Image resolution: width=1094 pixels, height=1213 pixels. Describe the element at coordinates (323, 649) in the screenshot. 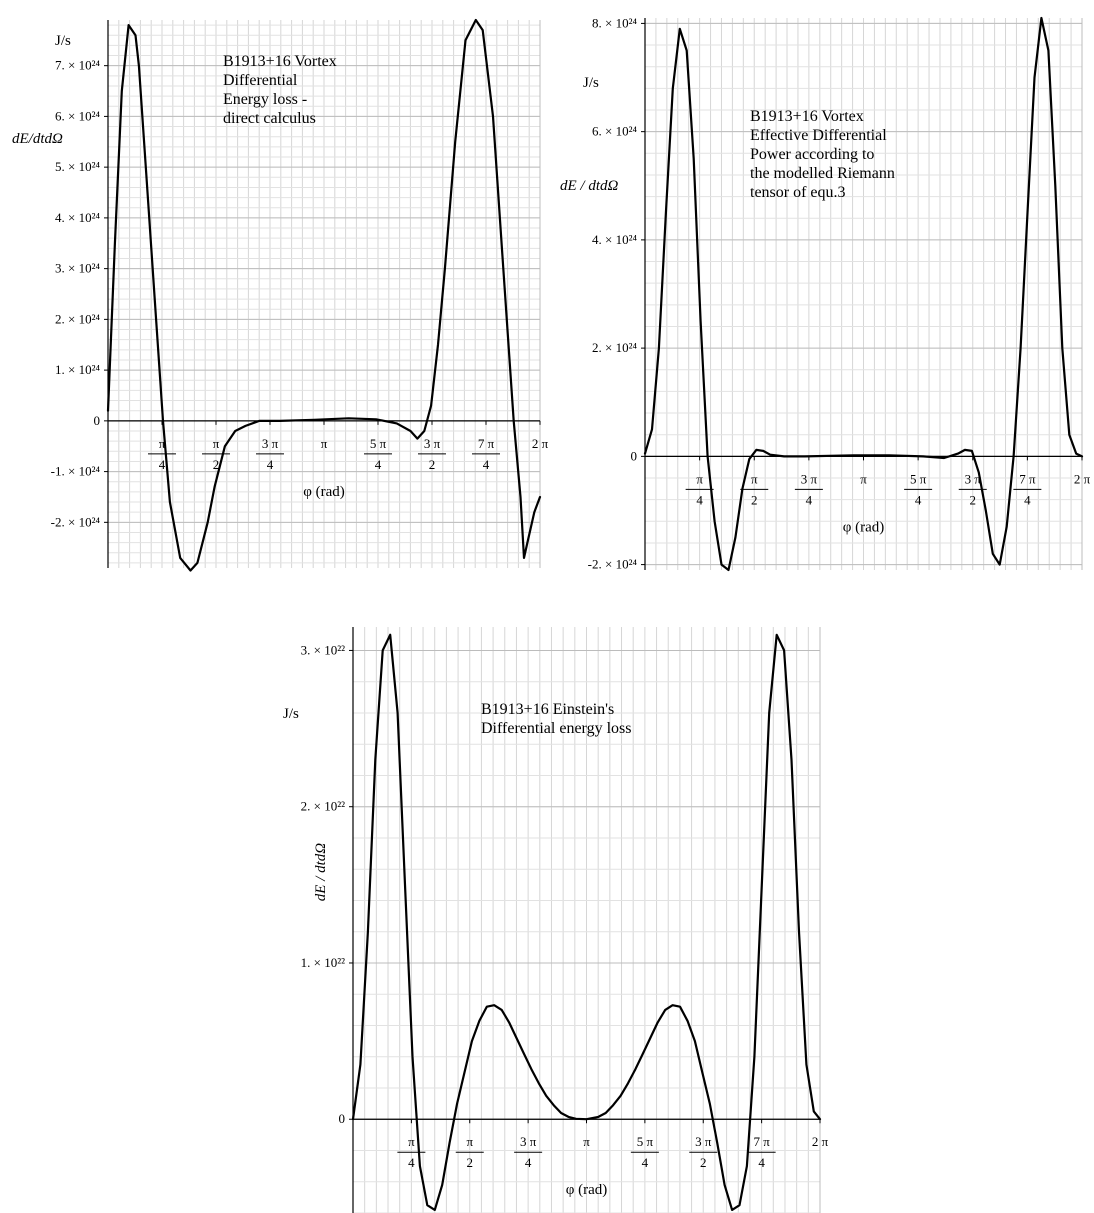

I see `y-tick-label: 3. × 10²²` at that location.